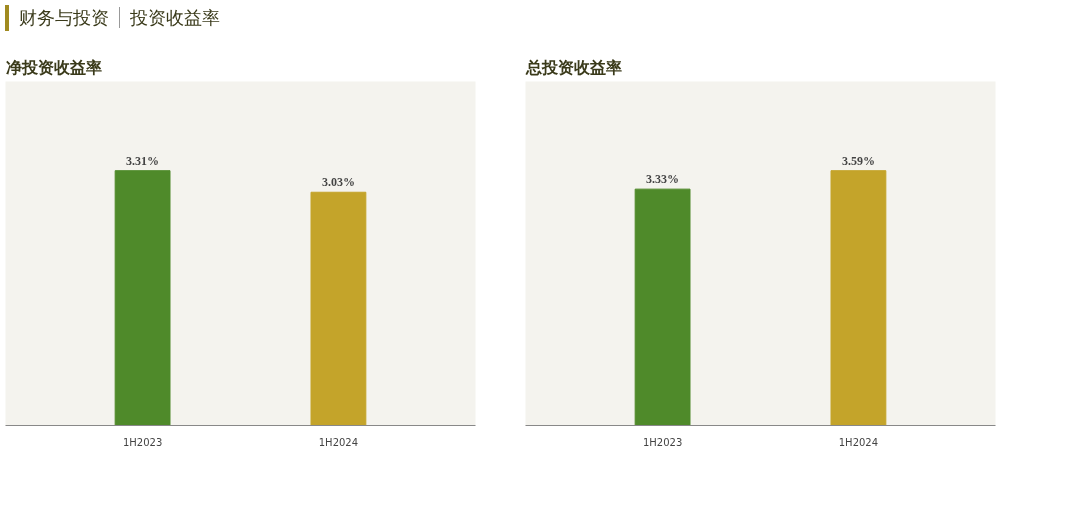 The image size is (1080, 532). I want to click on data-label: 3.59%, so click(858, 160).